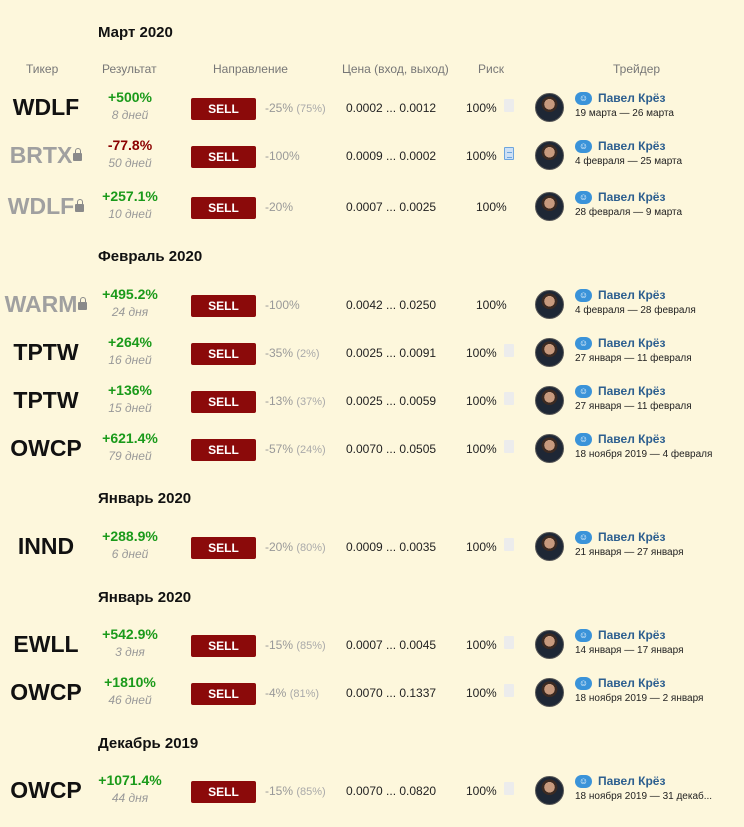 The height and width of the screenshot is (827, 744). I want to click on direction-sub: (75%), so click(311, 109).